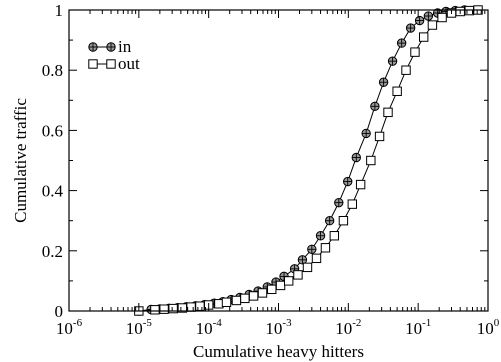 The width and height of the screenshot is (501, 362). What do you see at coordinates (418, 327) in the screenshot?
I see `x-tick-label: 10⁻¹` at bounding box center [418, 327].